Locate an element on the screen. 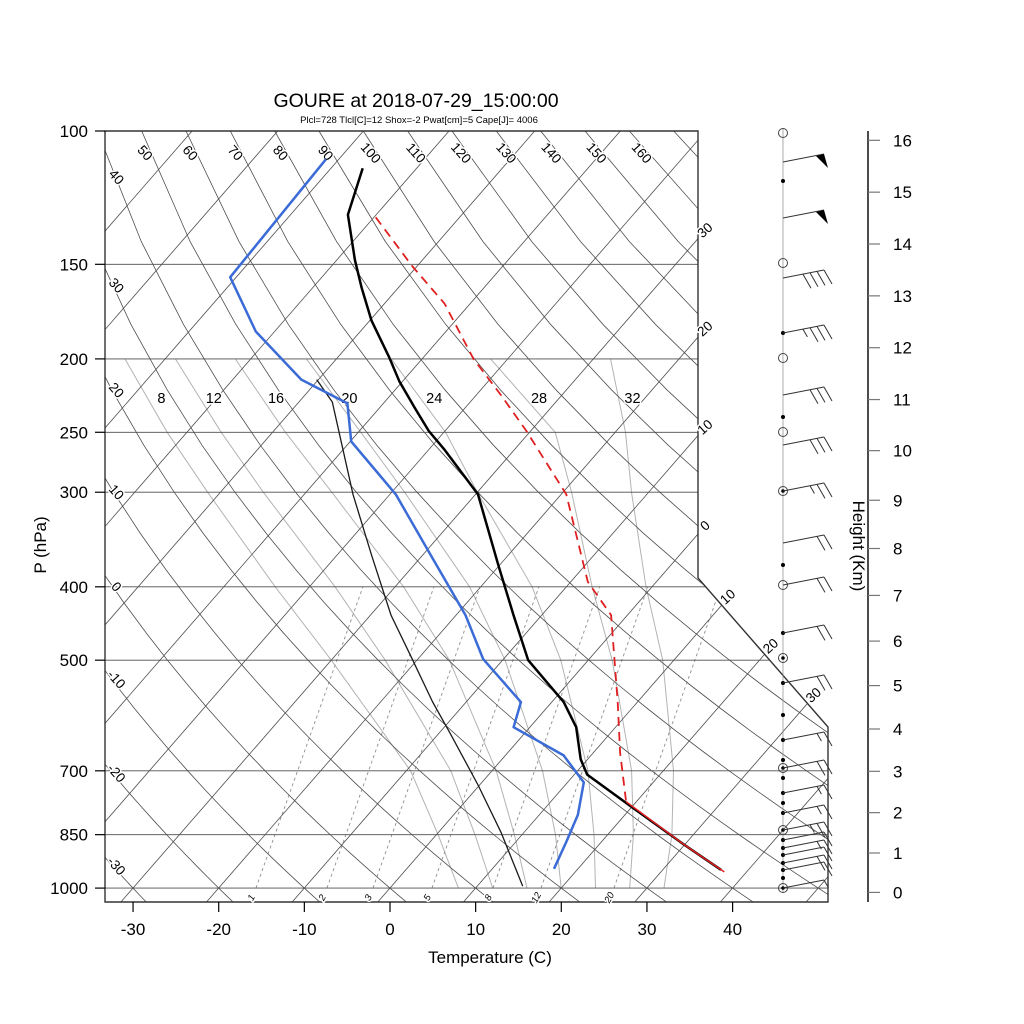  height-tick-label: 1 is located at coordinates (897, 853).